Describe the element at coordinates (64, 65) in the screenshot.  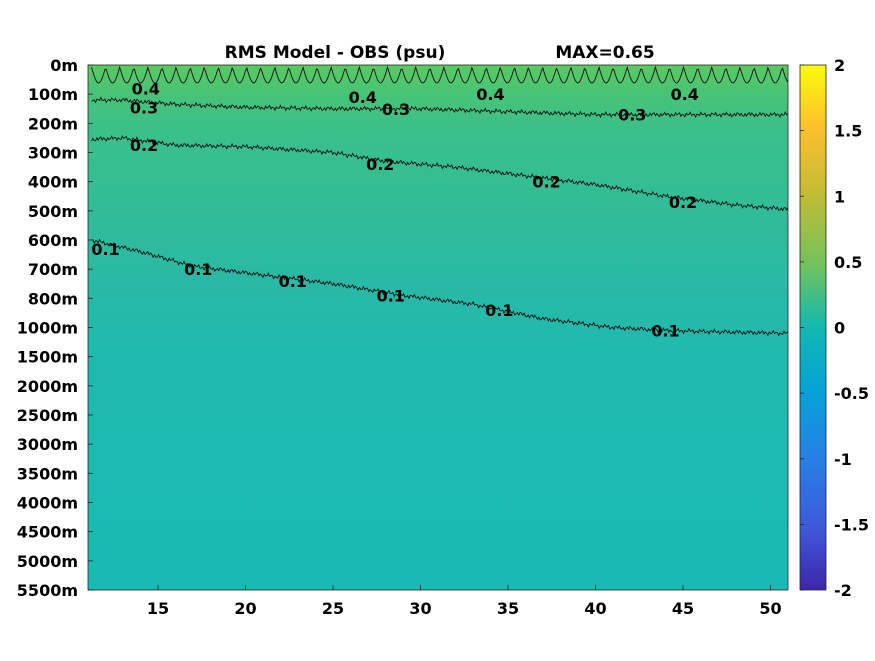
I see `y-tick-label: 0m` at that location.